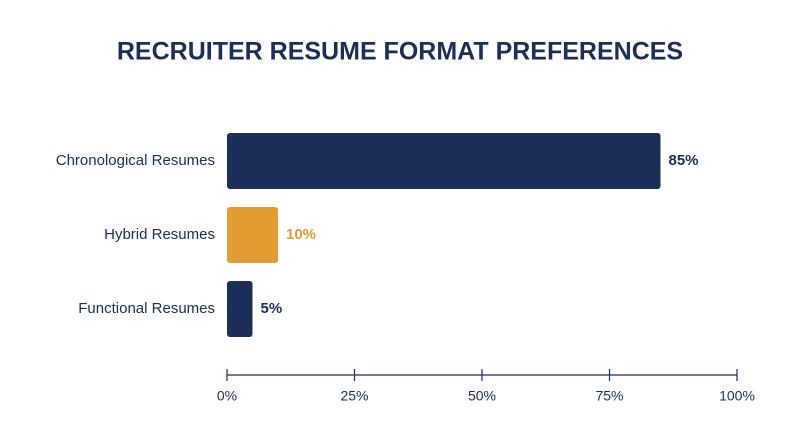 This screenshot has width=800, height=447. What do you see at coordinates (272, 308) in the screenshot?
I see `data-label: 5%` at bounding box center [272, 308].